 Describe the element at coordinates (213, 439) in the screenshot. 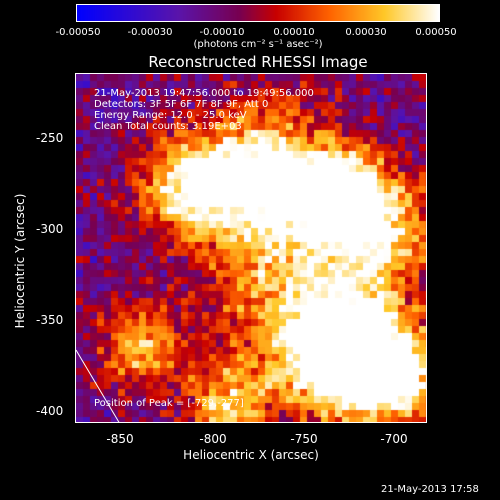

I see `x-tick-label: -800` at that location.